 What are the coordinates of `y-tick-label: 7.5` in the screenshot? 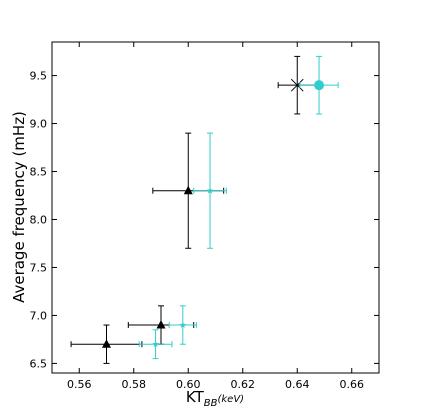 It's located at (39, 267).